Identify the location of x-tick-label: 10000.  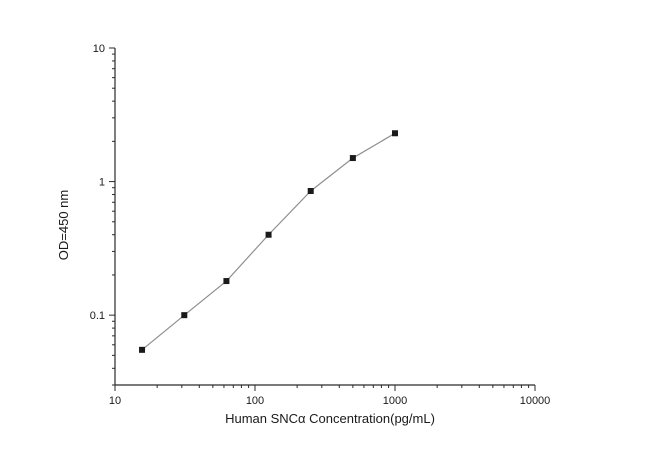
(535, 401).